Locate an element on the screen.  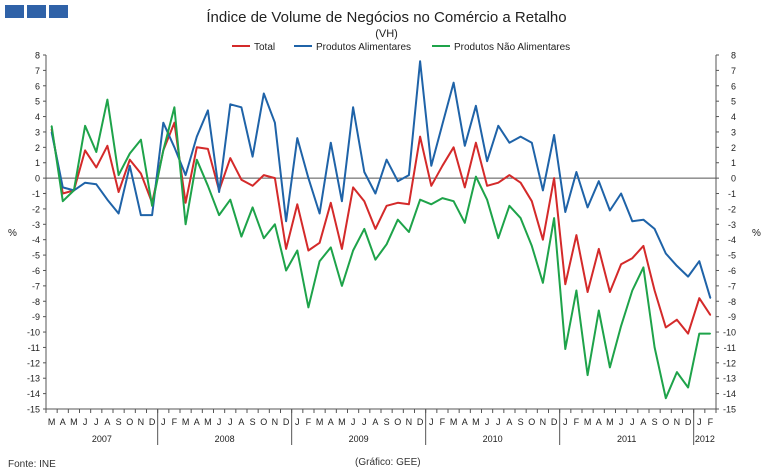
y-tick-label-left: -4 is located at coordinates (36, 240).